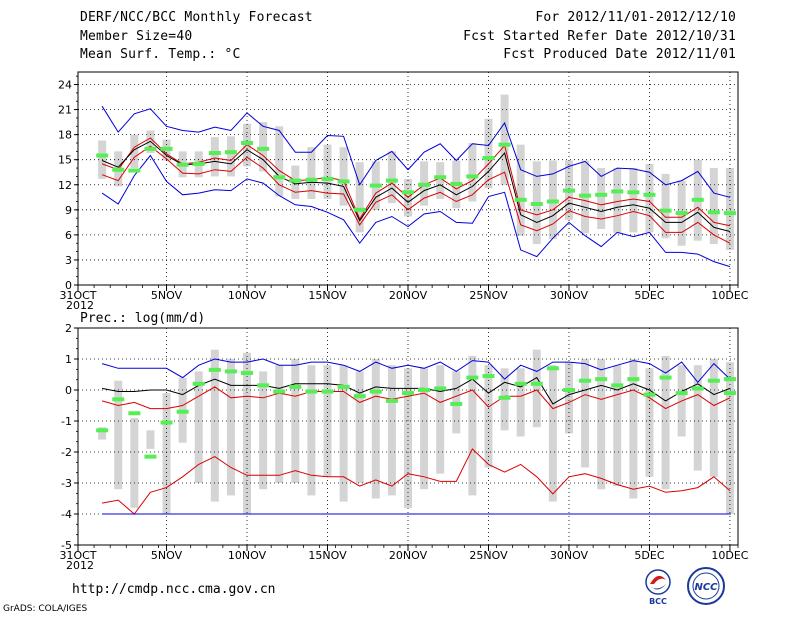 The width and height of the screenshot is (800, 618). Describe the element at coordinates (599, 36) in the screenshot. I see `fcst-started-date: Fcst Started Refer Date 2012/10/31` at that location.